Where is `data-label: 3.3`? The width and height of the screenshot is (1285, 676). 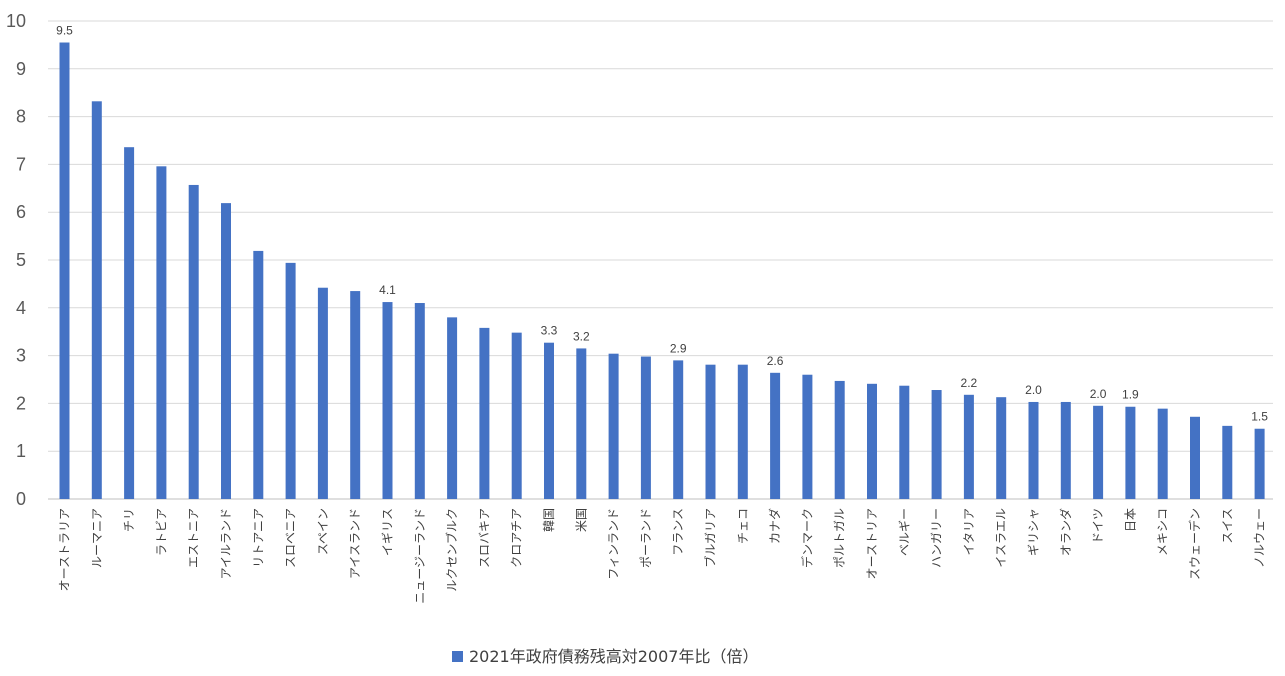 data-label: 3.3 is located at coordinates (549, 331).